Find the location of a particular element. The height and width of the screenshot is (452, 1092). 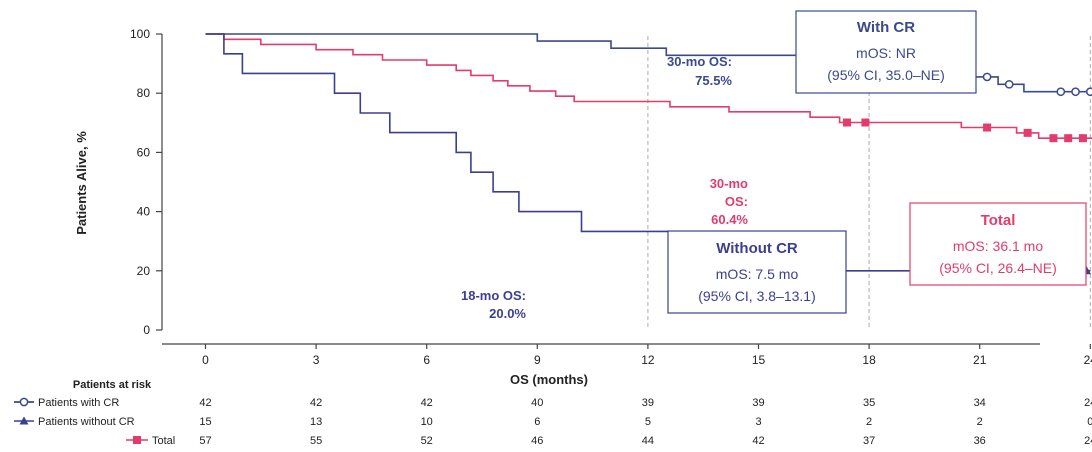

total-30mo-annotation: 30-mo OS: 60.4% is located at coordinates (729, 201).